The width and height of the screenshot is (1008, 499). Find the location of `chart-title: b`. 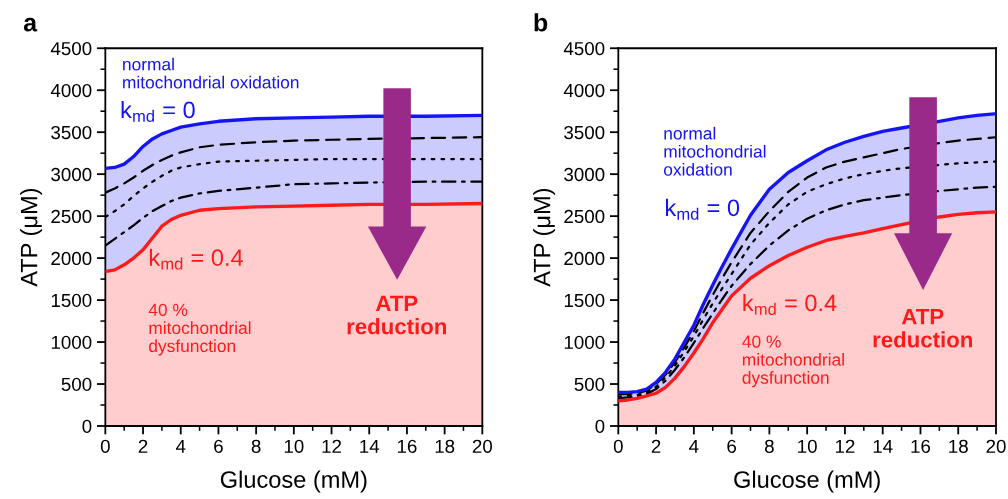

chart-title: b is located at coordinates (541, 22).